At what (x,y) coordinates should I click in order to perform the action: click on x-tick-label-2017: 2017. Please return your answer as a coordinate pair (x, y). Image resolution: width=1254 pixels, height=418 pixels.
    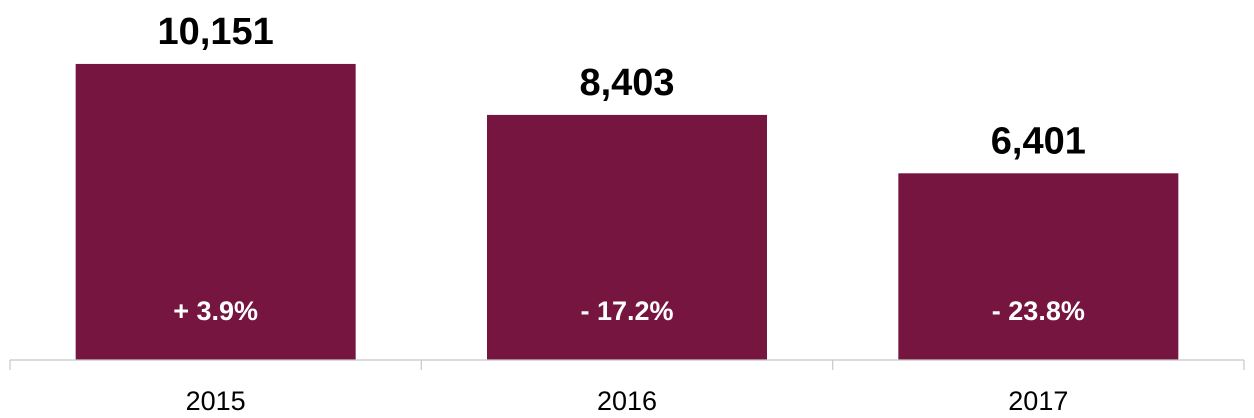
    Looking at the image, I should click on (1038, 401).